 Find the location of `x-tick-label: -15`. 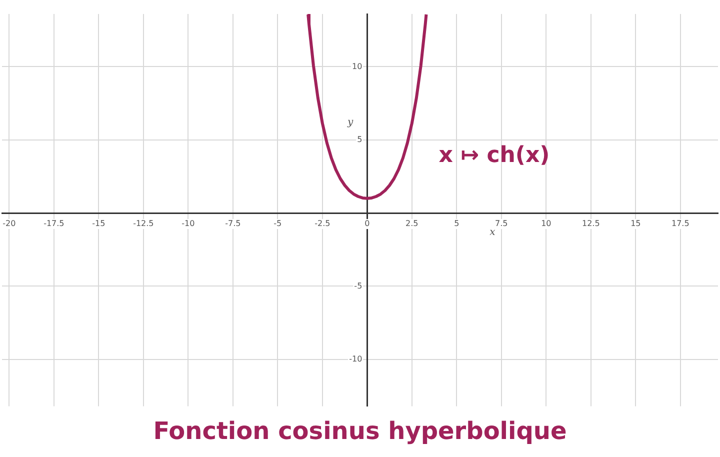

x-tick-label: -15 is located at coordinates (99, 223).